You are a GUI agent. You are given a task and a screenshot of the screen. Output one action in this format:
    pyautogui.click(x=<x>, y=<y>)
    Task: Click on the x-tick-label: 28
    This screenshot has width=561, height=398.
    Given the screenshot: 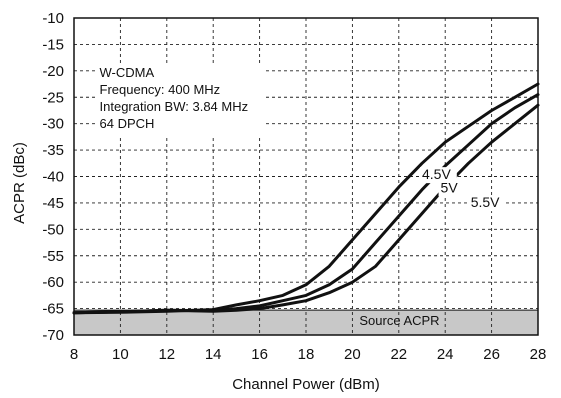 What is the action you would take?
    pyautogui.click(x=538, y=354)
    